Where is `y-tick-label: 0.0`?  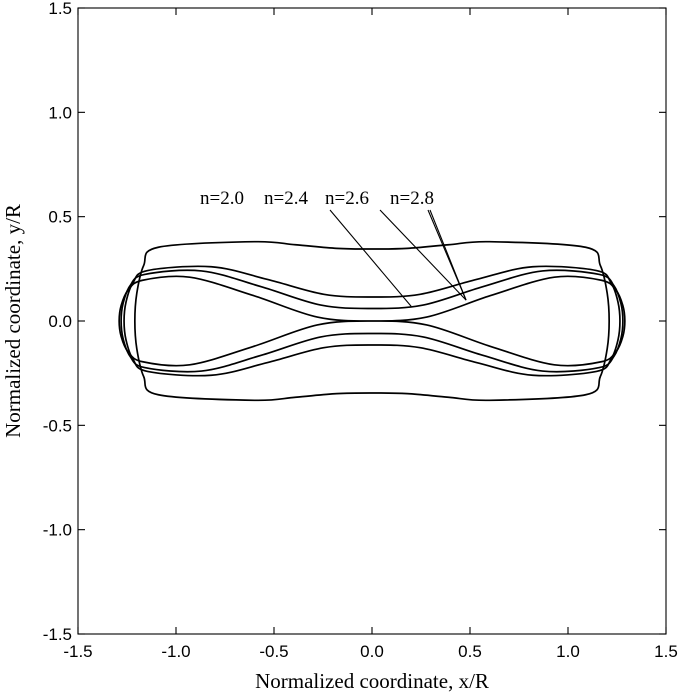 y-tick-label: 0.0 is located at coordinates (60, 321).